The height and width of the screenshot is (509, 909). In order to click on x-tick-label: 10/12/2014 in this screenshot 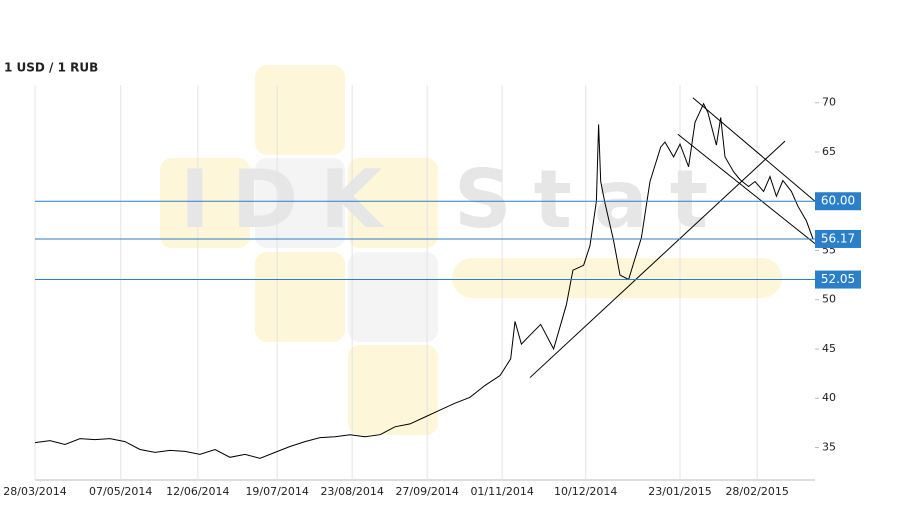, I will do `click(585, 491)`.